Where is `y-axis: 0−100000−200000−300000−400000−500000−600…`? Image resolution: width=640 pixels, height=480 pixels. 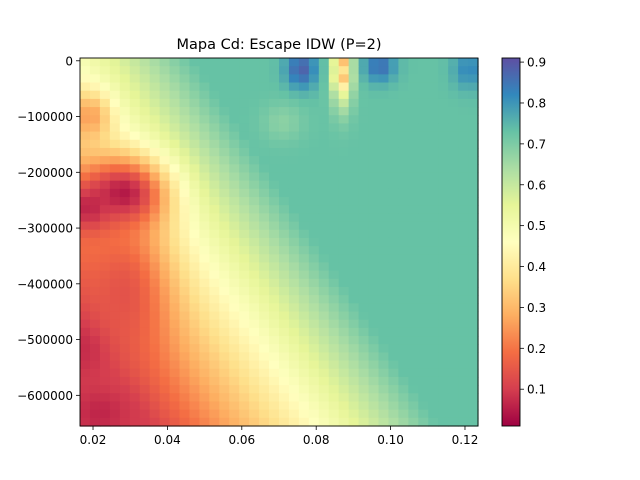 y-axis: 0−100000−200000−300000−400000−500000−600… is located at coordinates (48, 228).